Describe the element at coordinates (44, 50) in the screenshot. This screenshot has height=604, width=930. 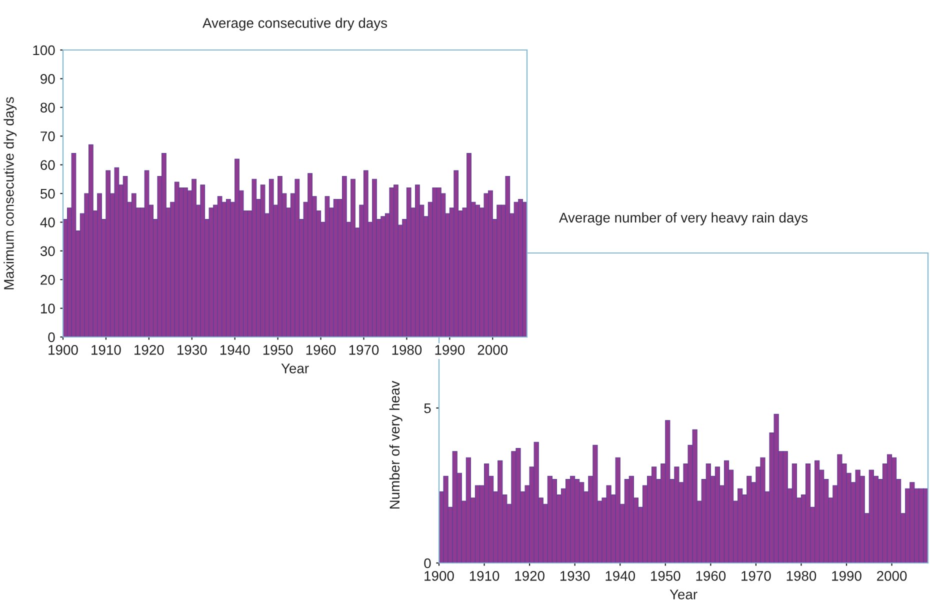
I see `y-tick-label: 100` at that location.